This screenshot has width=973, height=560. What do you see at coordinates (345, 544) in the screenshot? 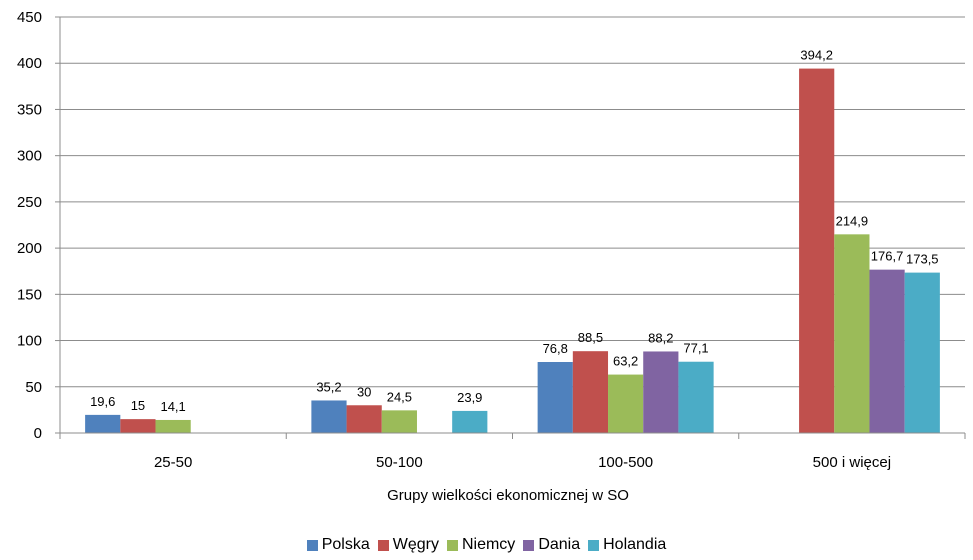
I see `legend-label: Polska` at bounding box center [345, 544].